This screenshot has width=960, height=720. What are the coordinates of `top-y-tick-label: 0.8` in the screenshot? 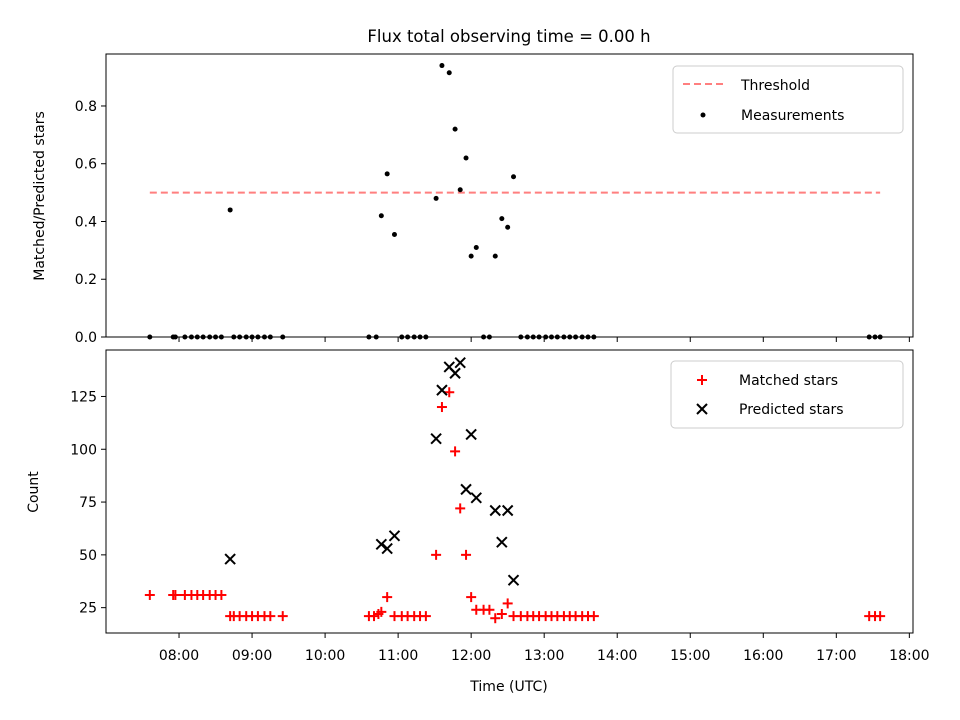 It's located at (86, 107).